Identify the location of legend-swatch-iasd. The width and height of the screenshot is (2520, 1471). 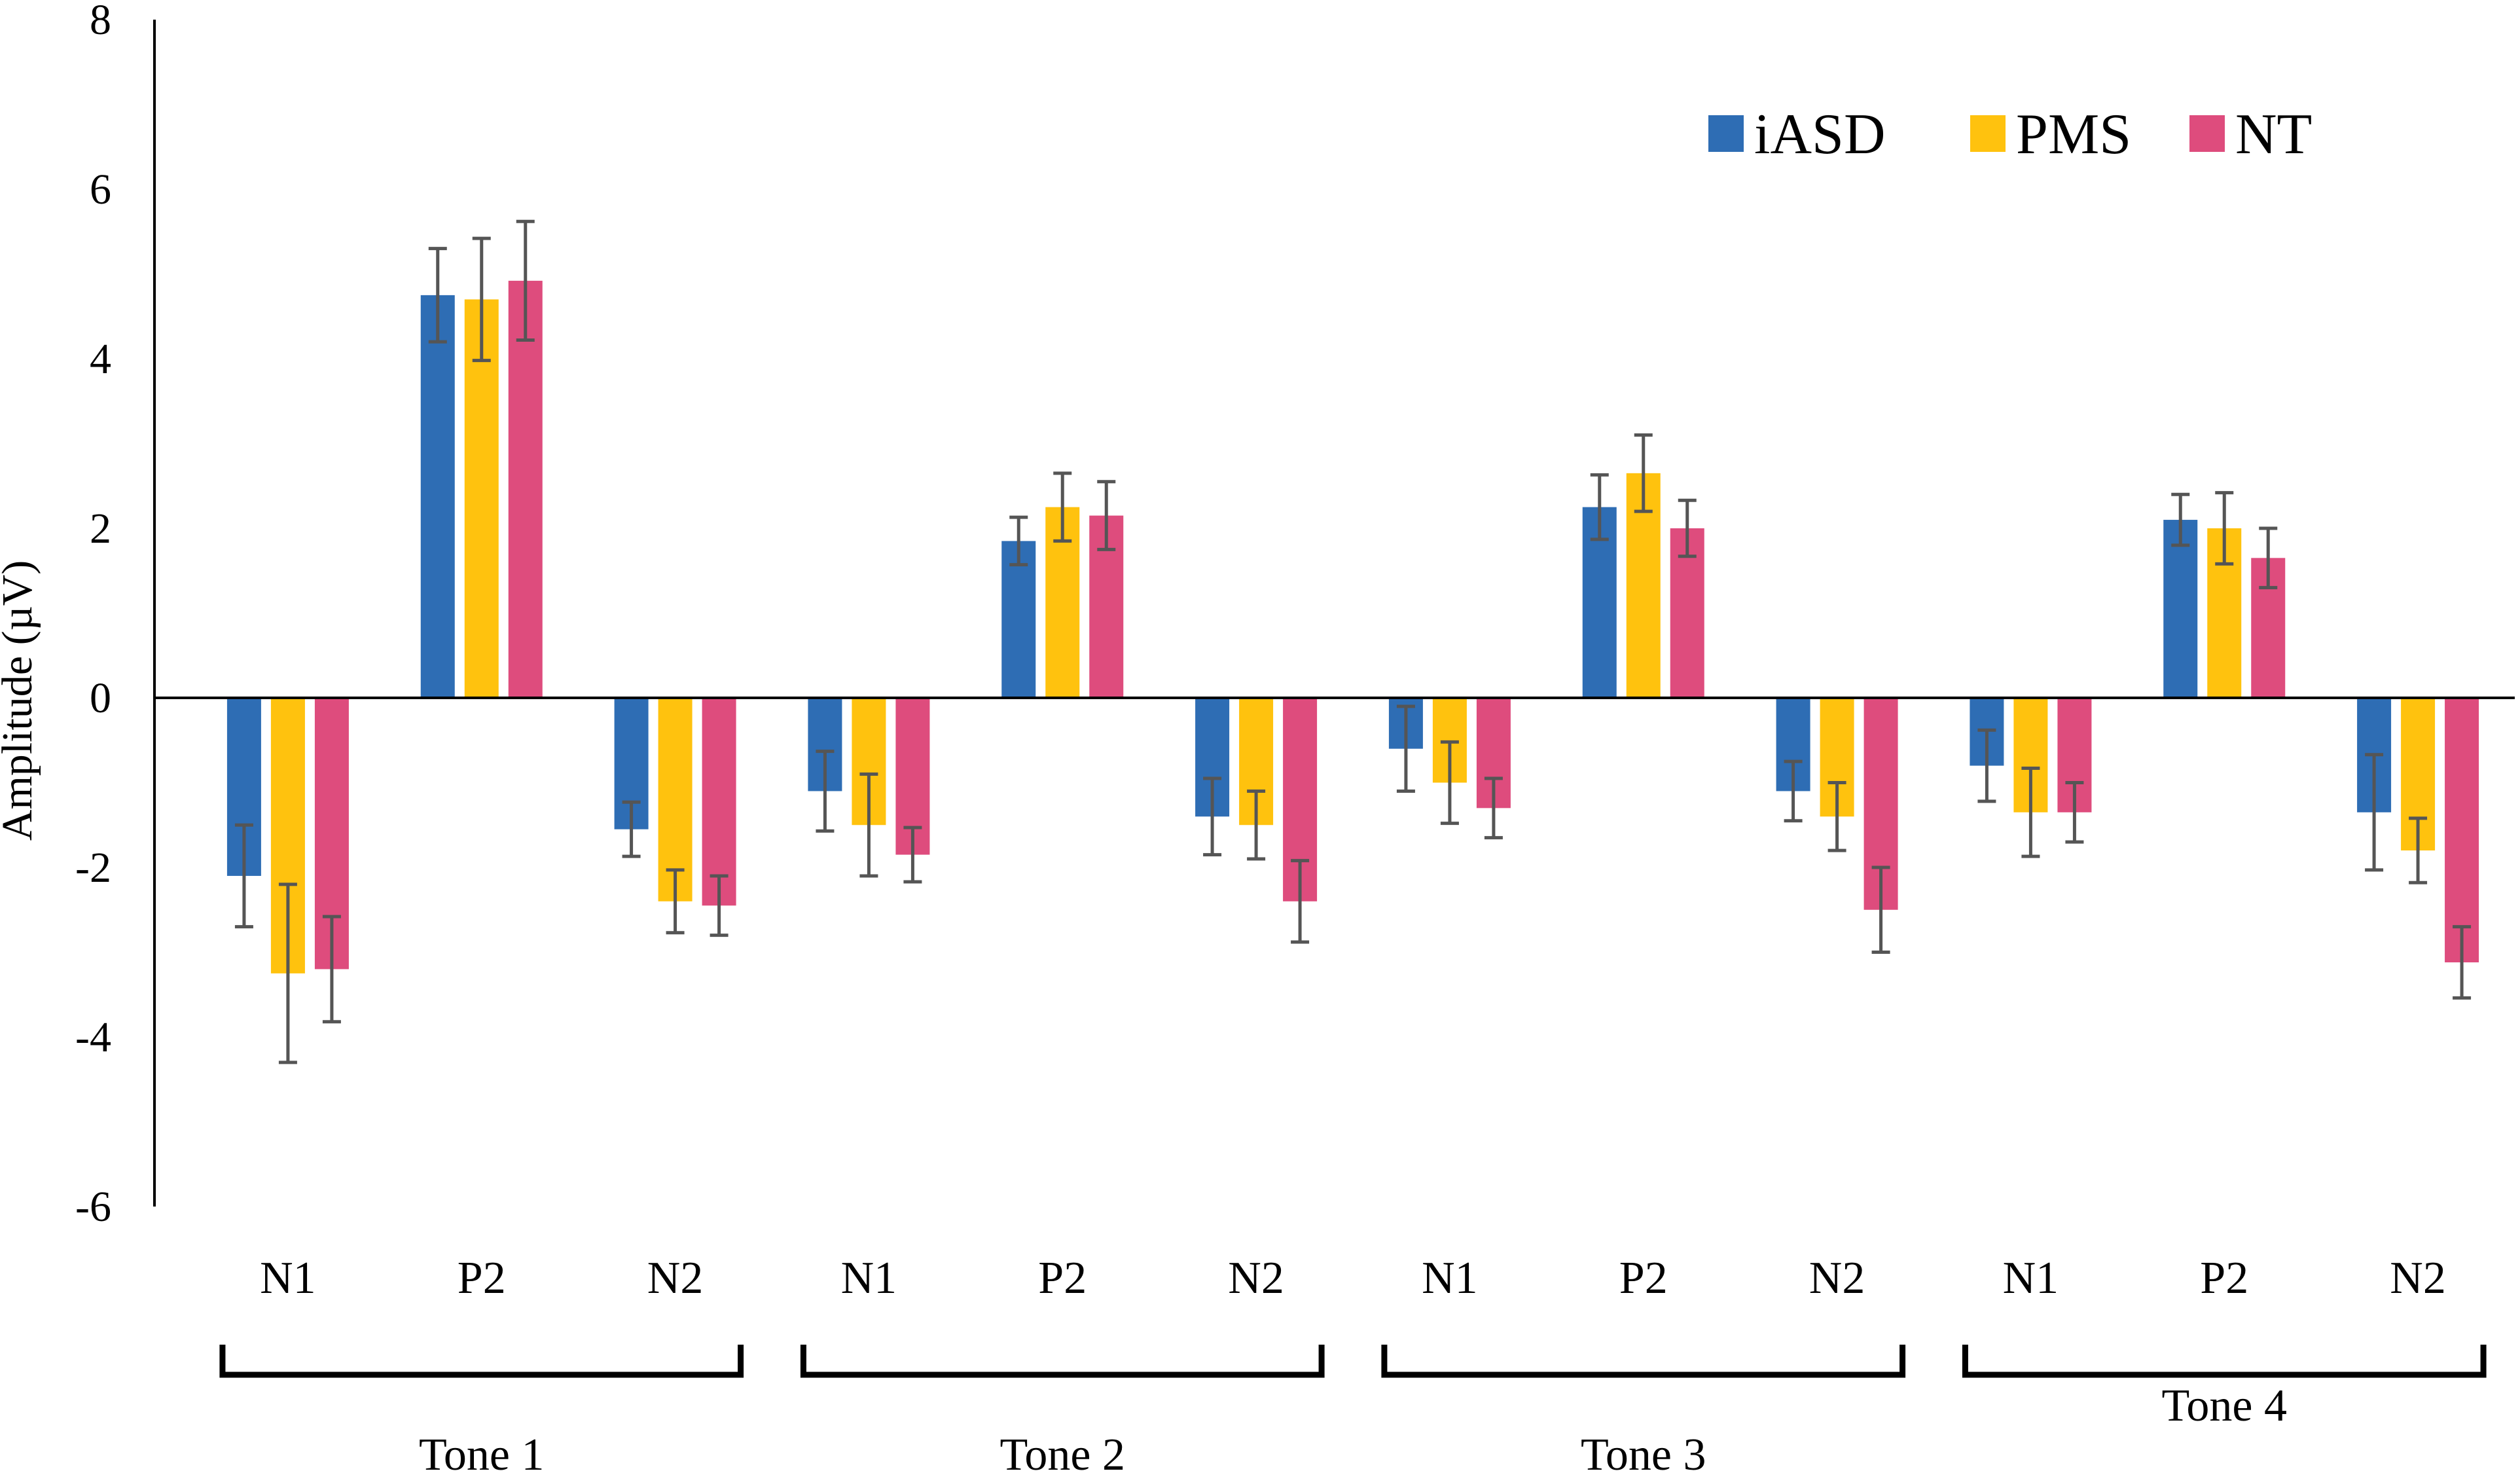
(1726, 133).